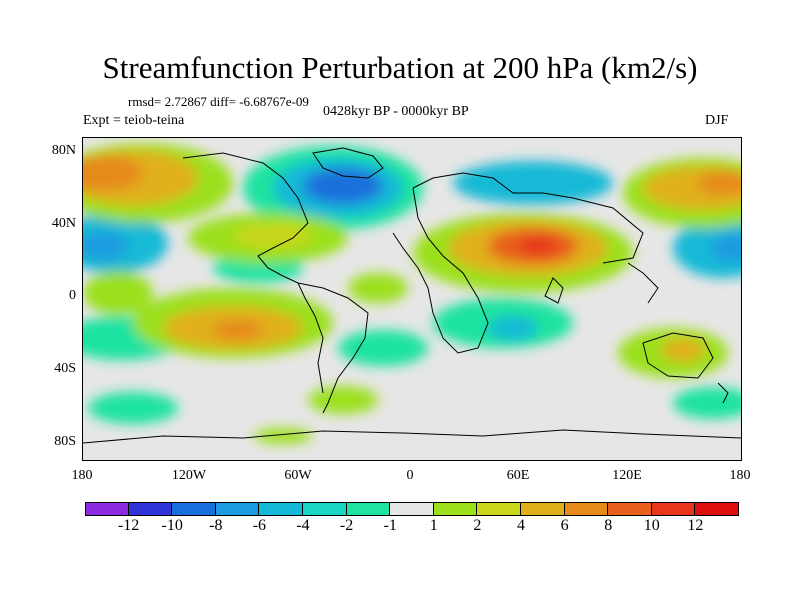  I want to click on anomaly-high-australia-core, so click(683, 350).